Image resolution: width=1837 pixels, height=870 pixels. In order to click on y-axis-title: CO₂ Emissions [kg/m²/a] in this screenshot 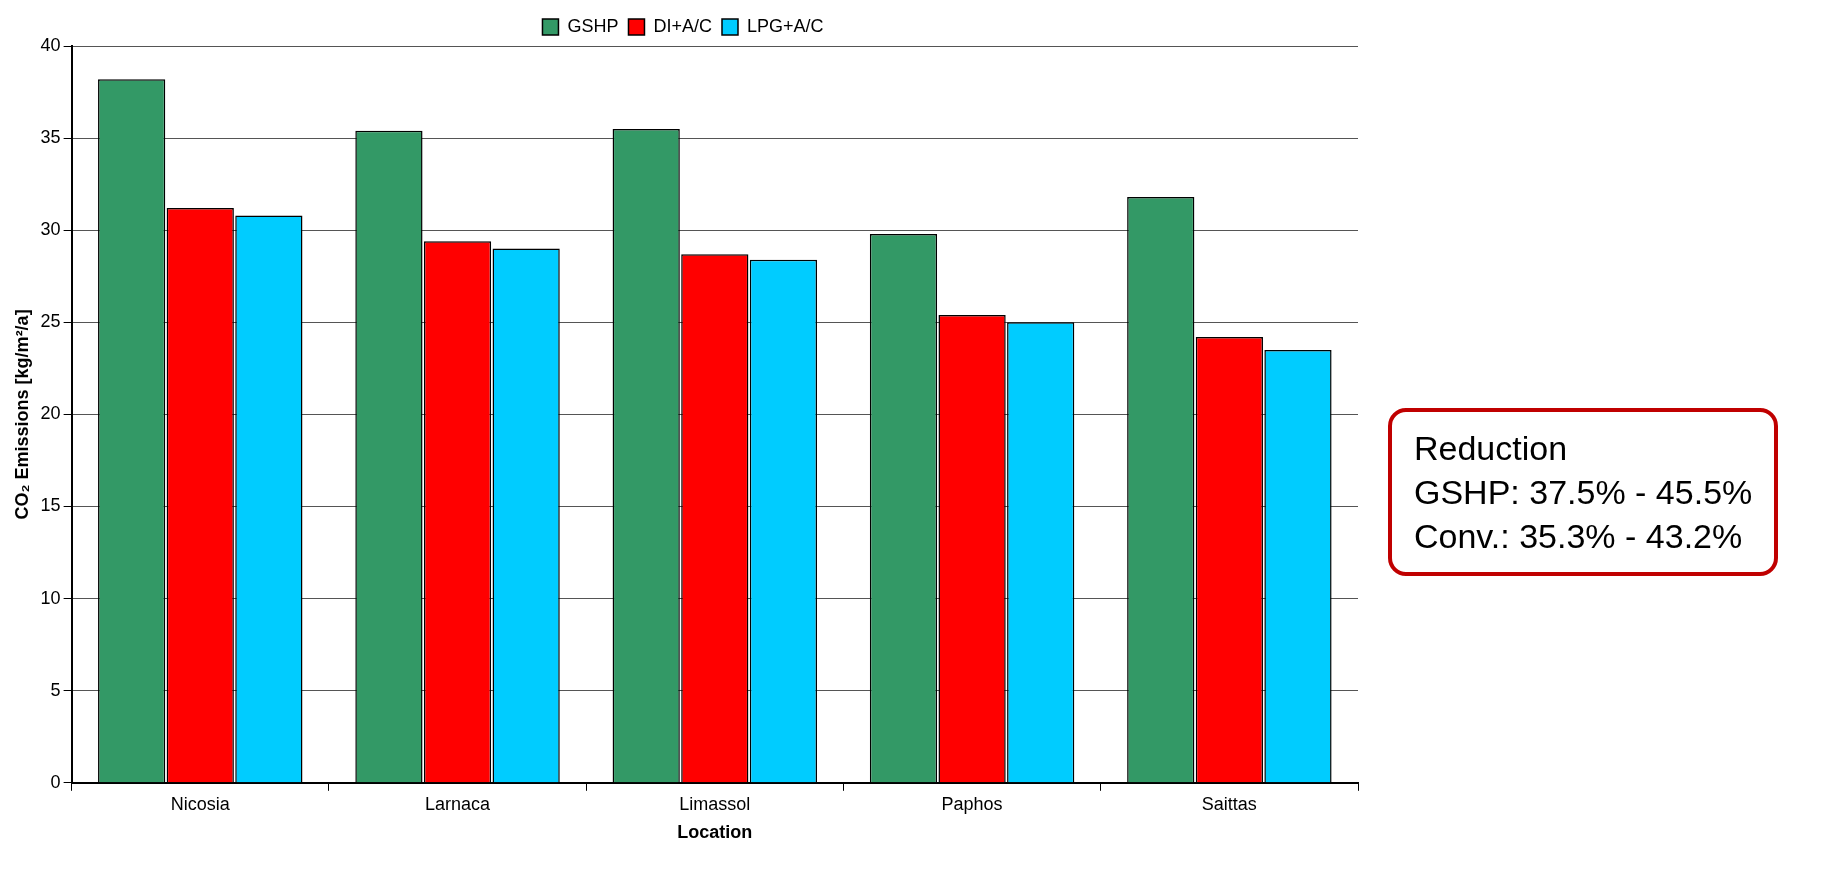, I will do `click(21, 414)`.